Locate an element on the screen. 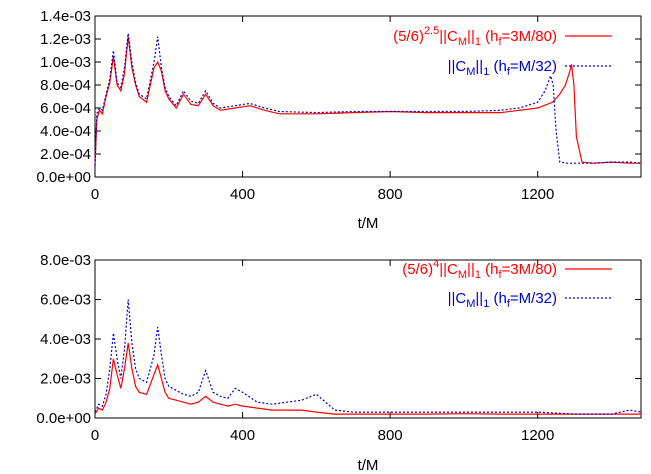 Image resolution: width=651 pixels, height=474 pixels. y-tick-label: 8.0e-04 is located at coordinates (65, 85).